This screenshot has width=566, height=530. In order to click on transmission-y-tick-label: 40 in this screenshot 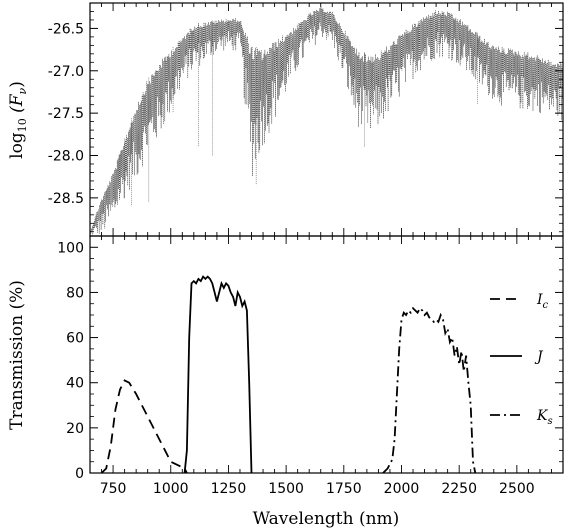, I will do `click(75, 384)`.